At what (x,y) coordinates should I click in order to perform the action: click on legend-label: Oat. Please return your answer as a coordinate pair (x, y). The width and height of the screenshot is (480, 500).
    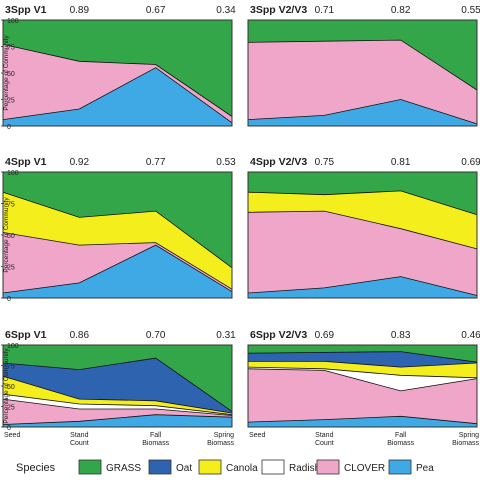
    Looking at the image, I should click on (184, 468).